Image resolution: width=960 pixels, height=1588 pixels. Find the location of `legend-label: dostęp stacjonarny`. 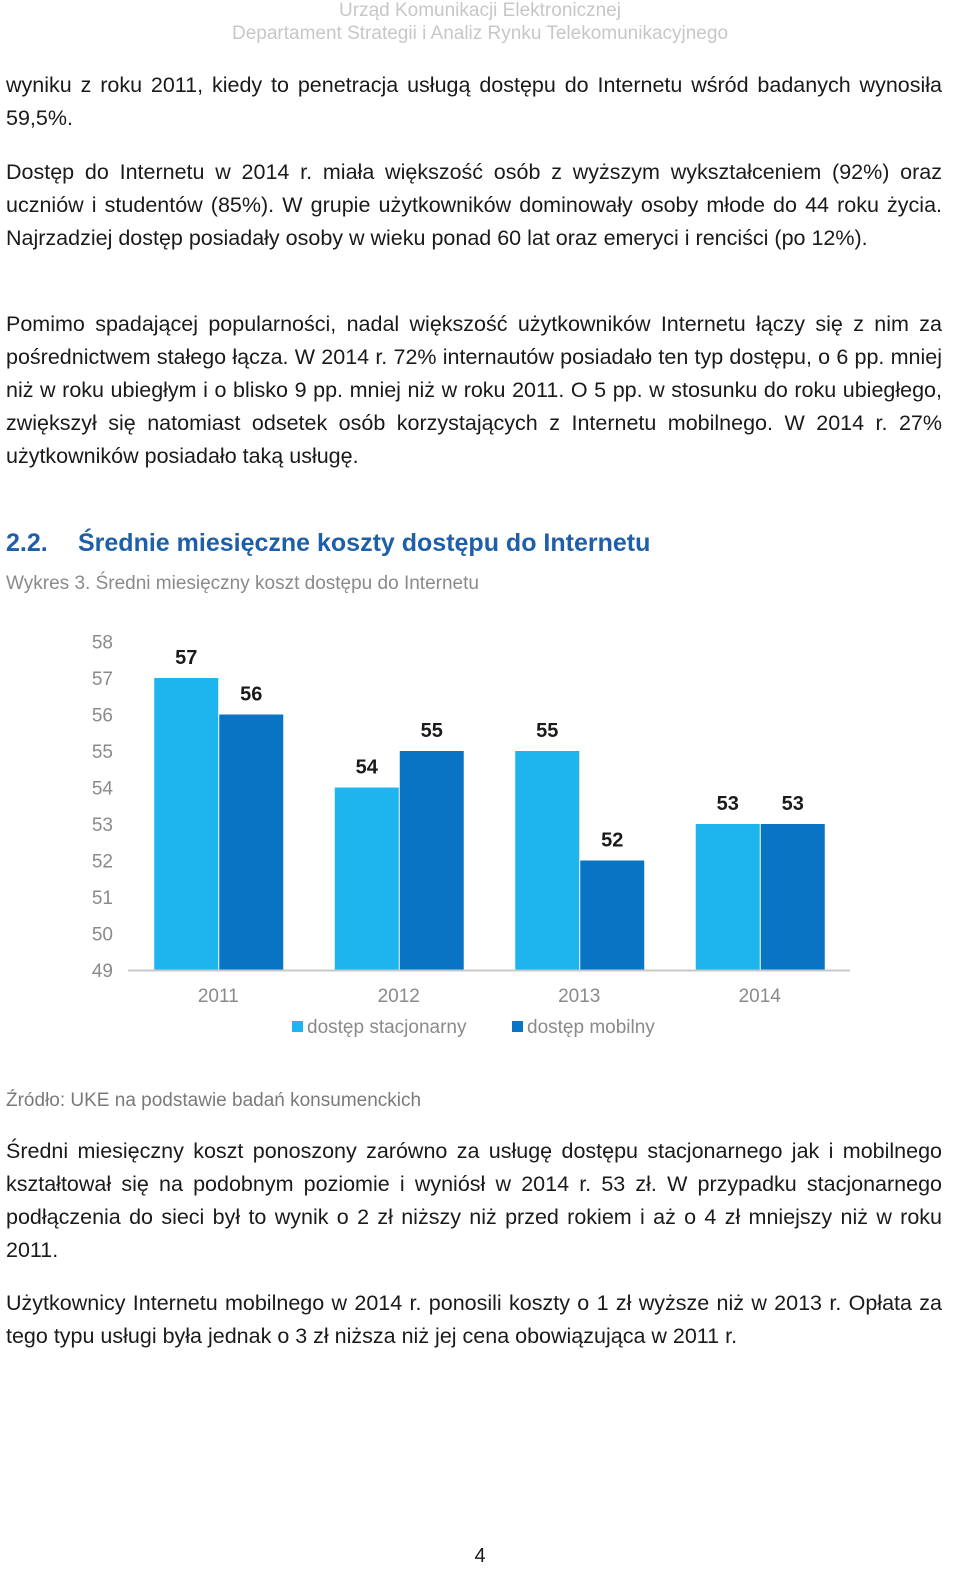

legend-label: dostęp stacjonarny is located at coordinates (387, 1027).